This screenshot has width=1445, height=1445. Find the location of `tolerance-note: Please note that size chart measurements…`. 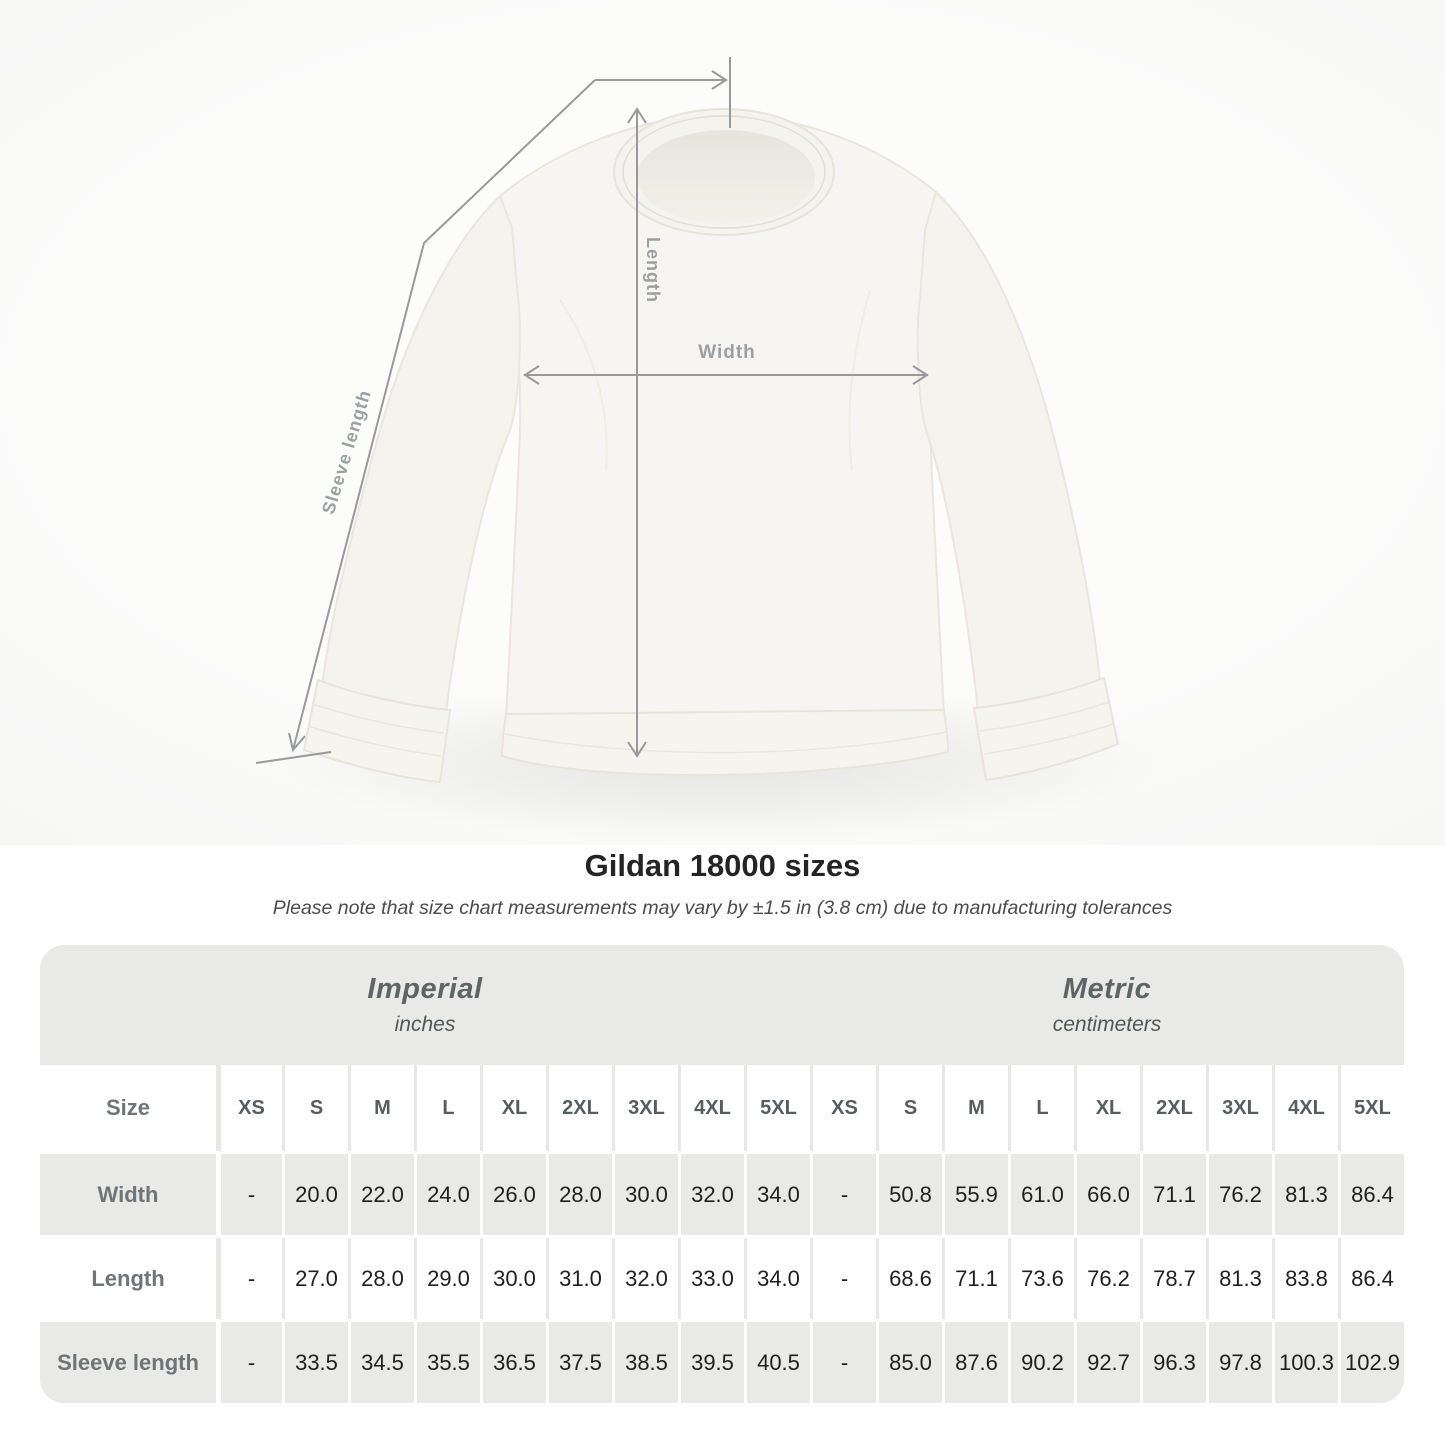

tolerance-note: Please note that size chart measurements… is located at coordinates (722, 908).